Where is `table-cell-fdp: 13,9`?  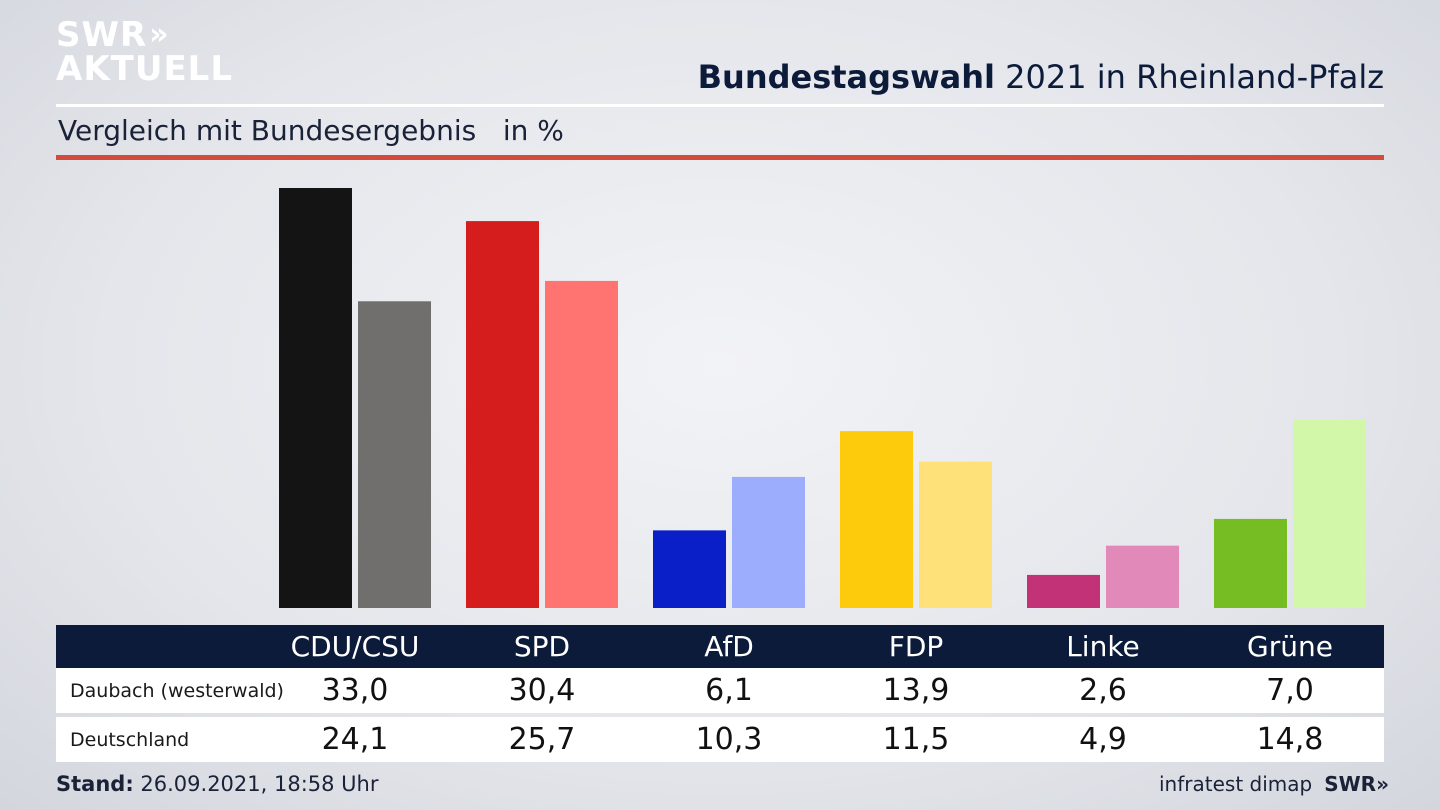 table-cell-fdp: 13,9 is located at coordinates (916, 690).